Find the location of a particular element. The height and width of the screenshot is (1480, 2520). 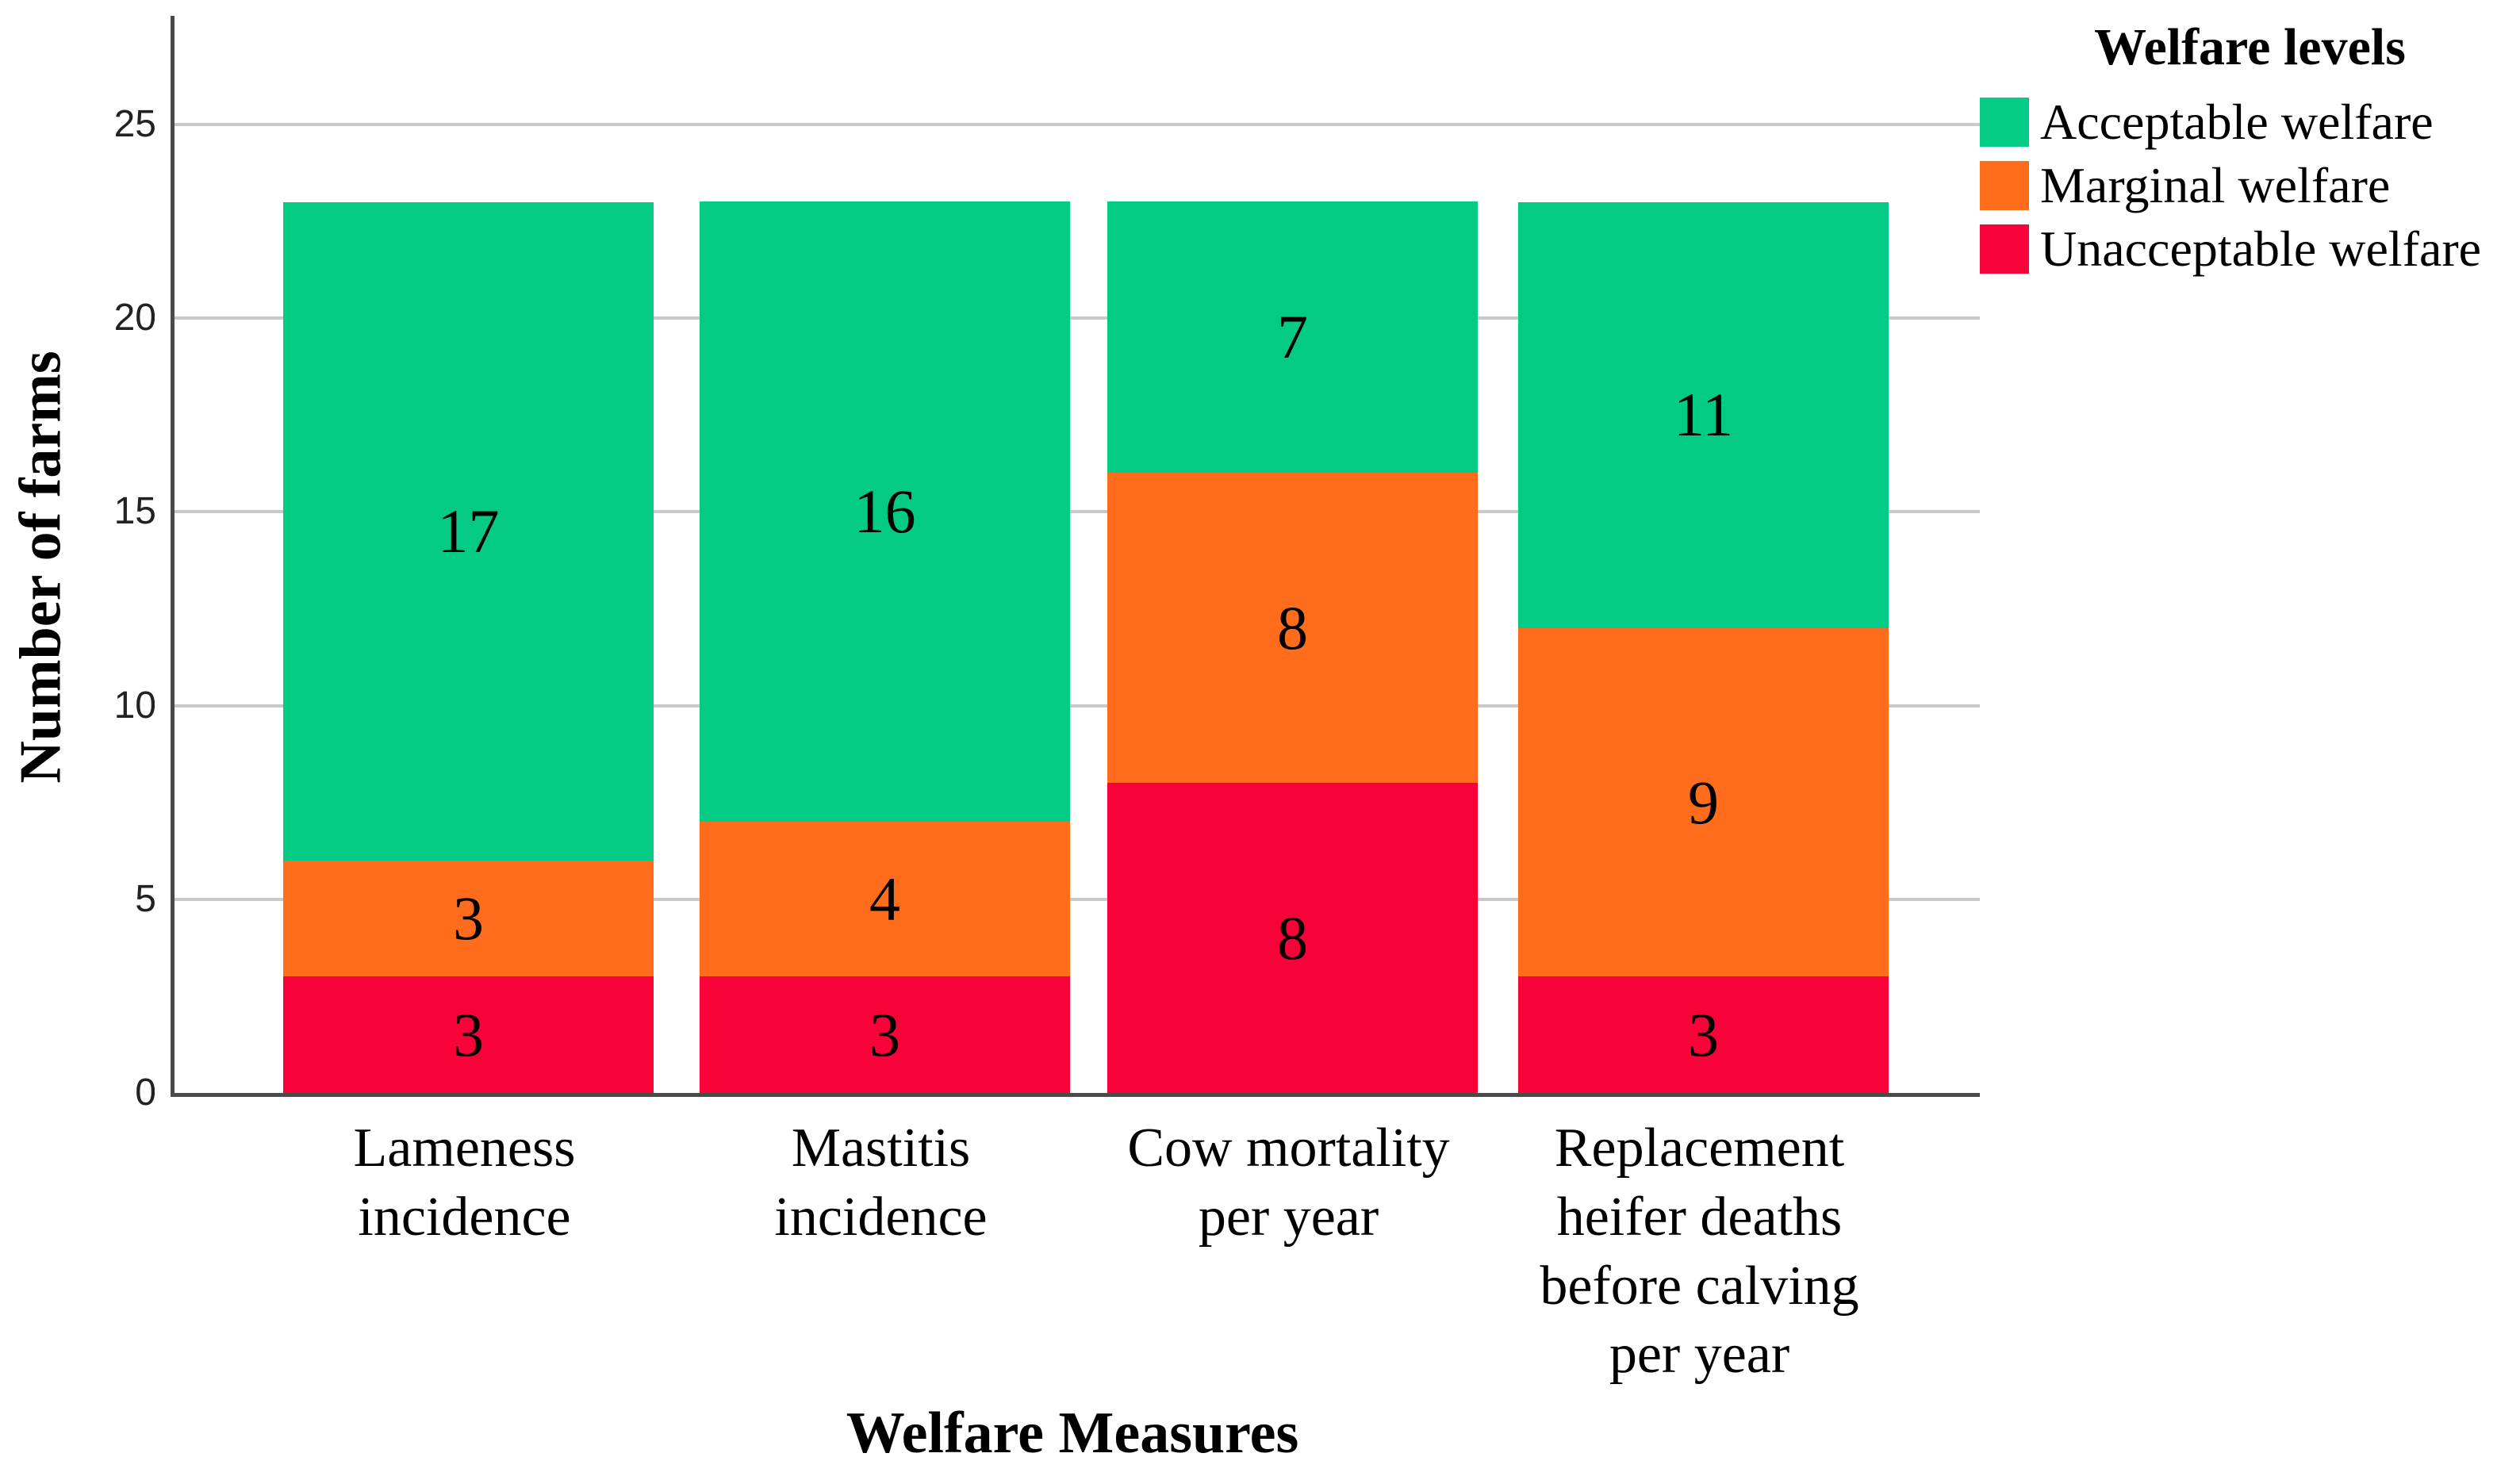

bar-segment-marginal-welfare: 4 is located at coordinates (885, 899).